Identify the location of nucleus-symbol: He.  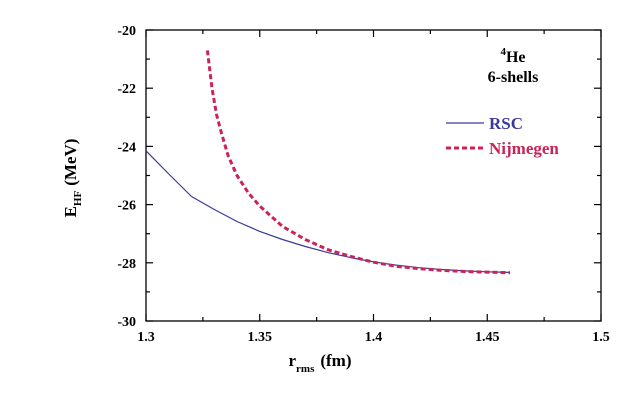
(516, 57).